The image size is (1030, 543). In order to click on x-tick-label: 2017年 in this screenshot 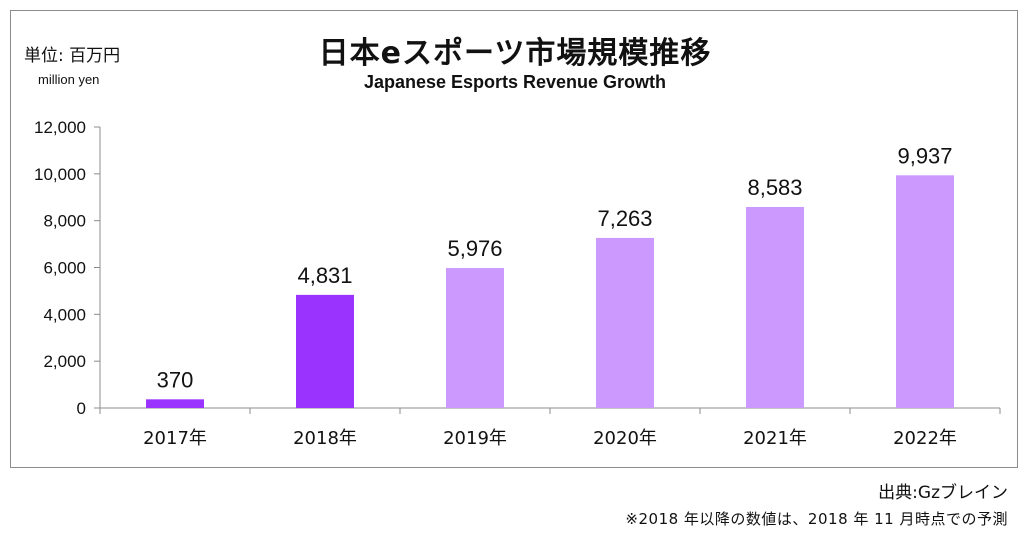, I will do `click(175, 438)`.